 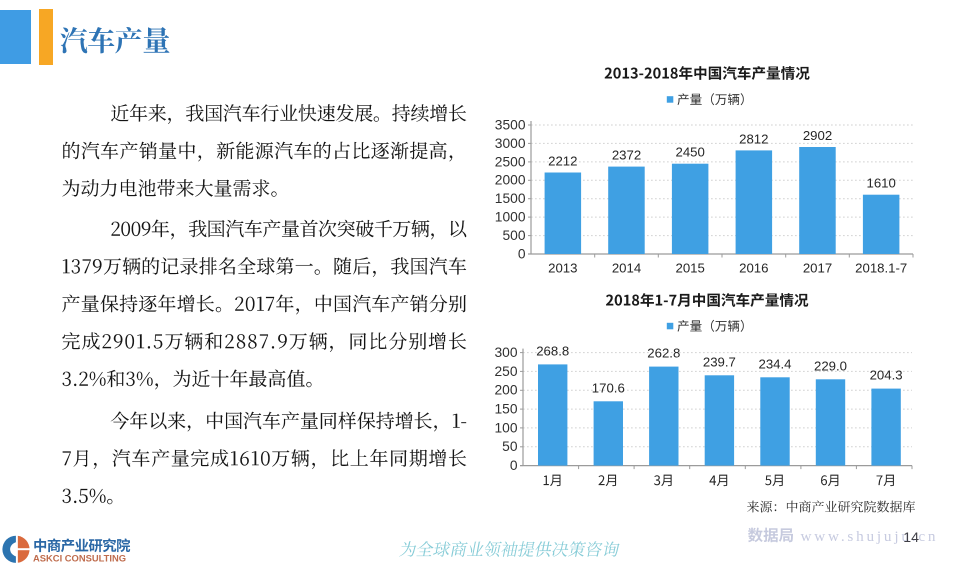 What do you see at coordinates (817, 268) in the screenshot?
I see `svg-text: 2017` at bounding box center [817, 268].